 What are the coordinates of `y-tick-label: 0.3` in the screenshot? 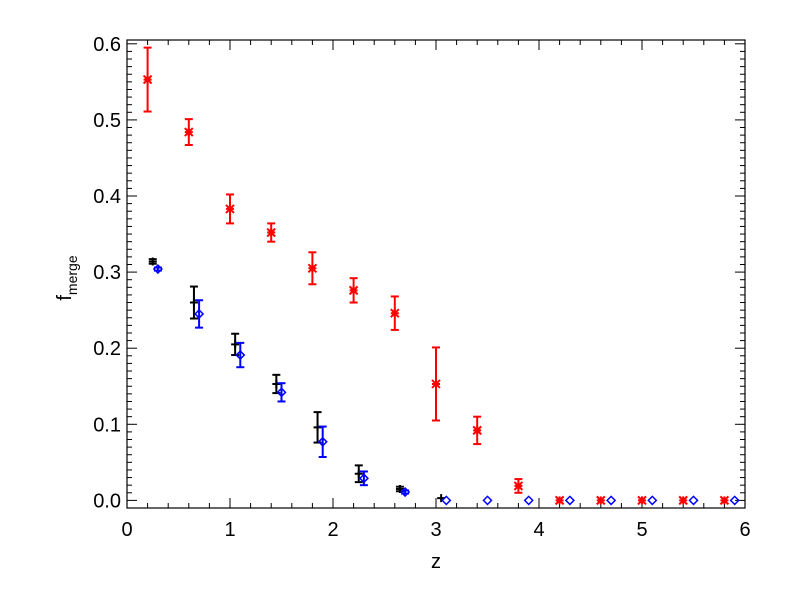 It's located at (107, 273).